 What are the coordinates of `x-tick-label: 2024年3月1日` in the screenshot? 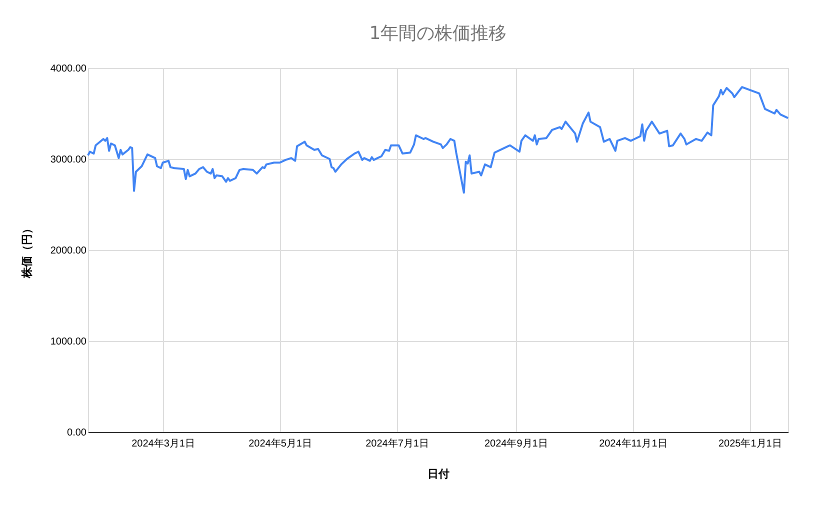 It's located at (163, 444).